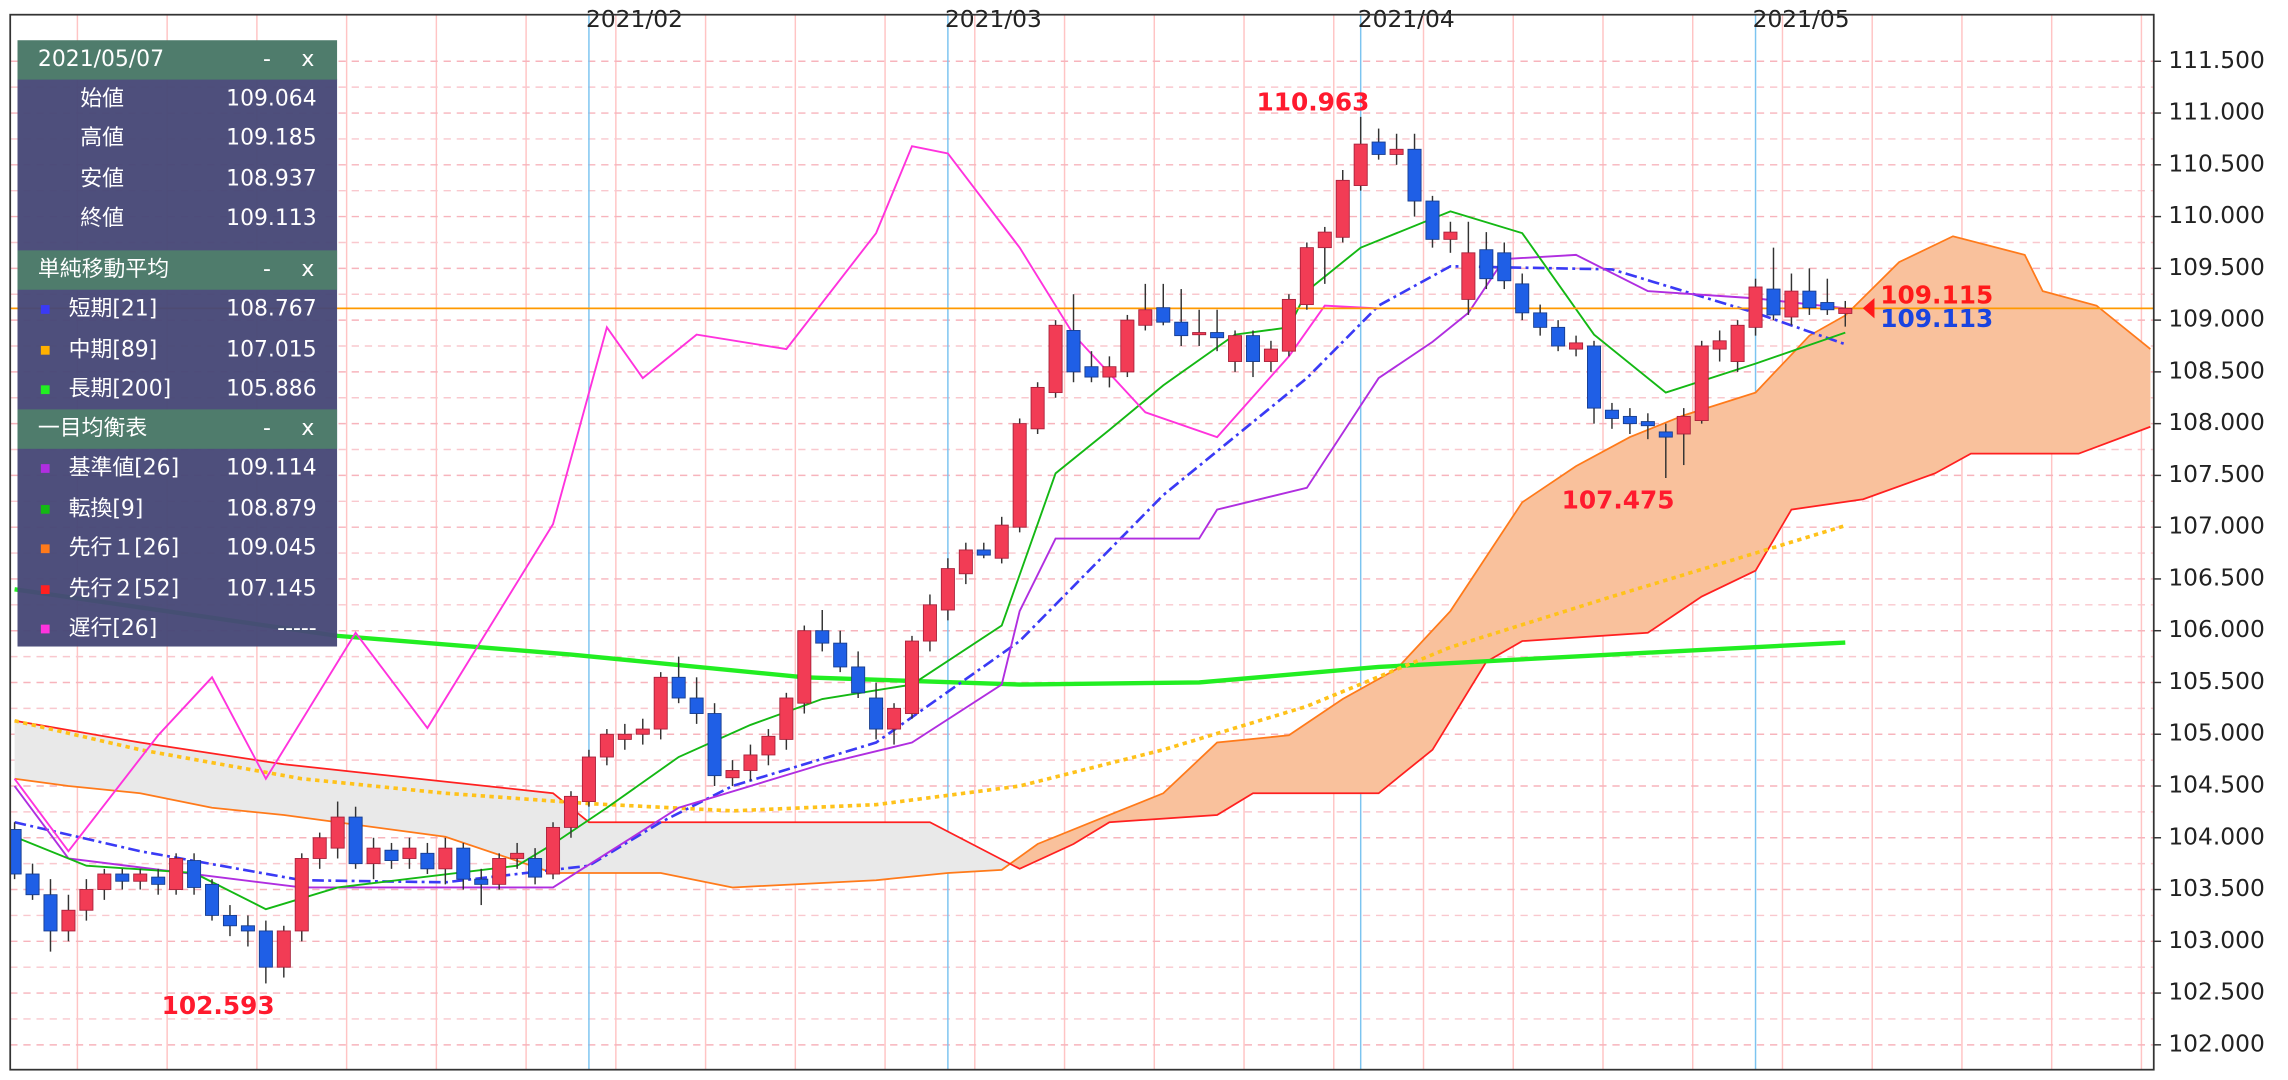  Describe the element at coordinates (271, 508) in the screenshot. I see `panel-value: 108.879` at that location.